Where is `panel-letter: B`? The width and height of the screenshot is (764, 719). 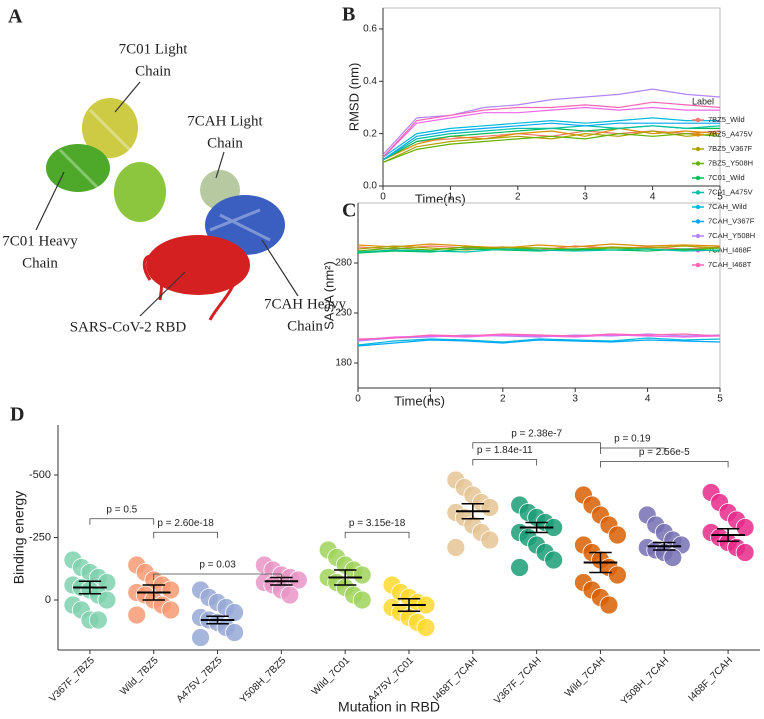
panel-letter: B is located at coordinates (348, 15).